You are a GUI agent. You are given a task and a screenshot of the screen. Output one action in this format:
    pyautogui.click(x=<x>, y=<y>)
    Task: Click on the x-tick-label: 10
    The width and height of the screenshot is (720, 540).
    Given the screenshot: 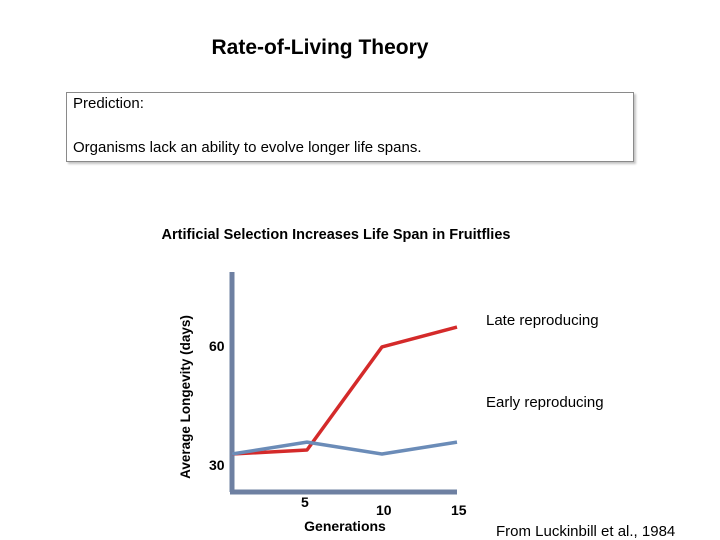 What is the action you would take?
    pyautogui.click(x=384, y=510)
    